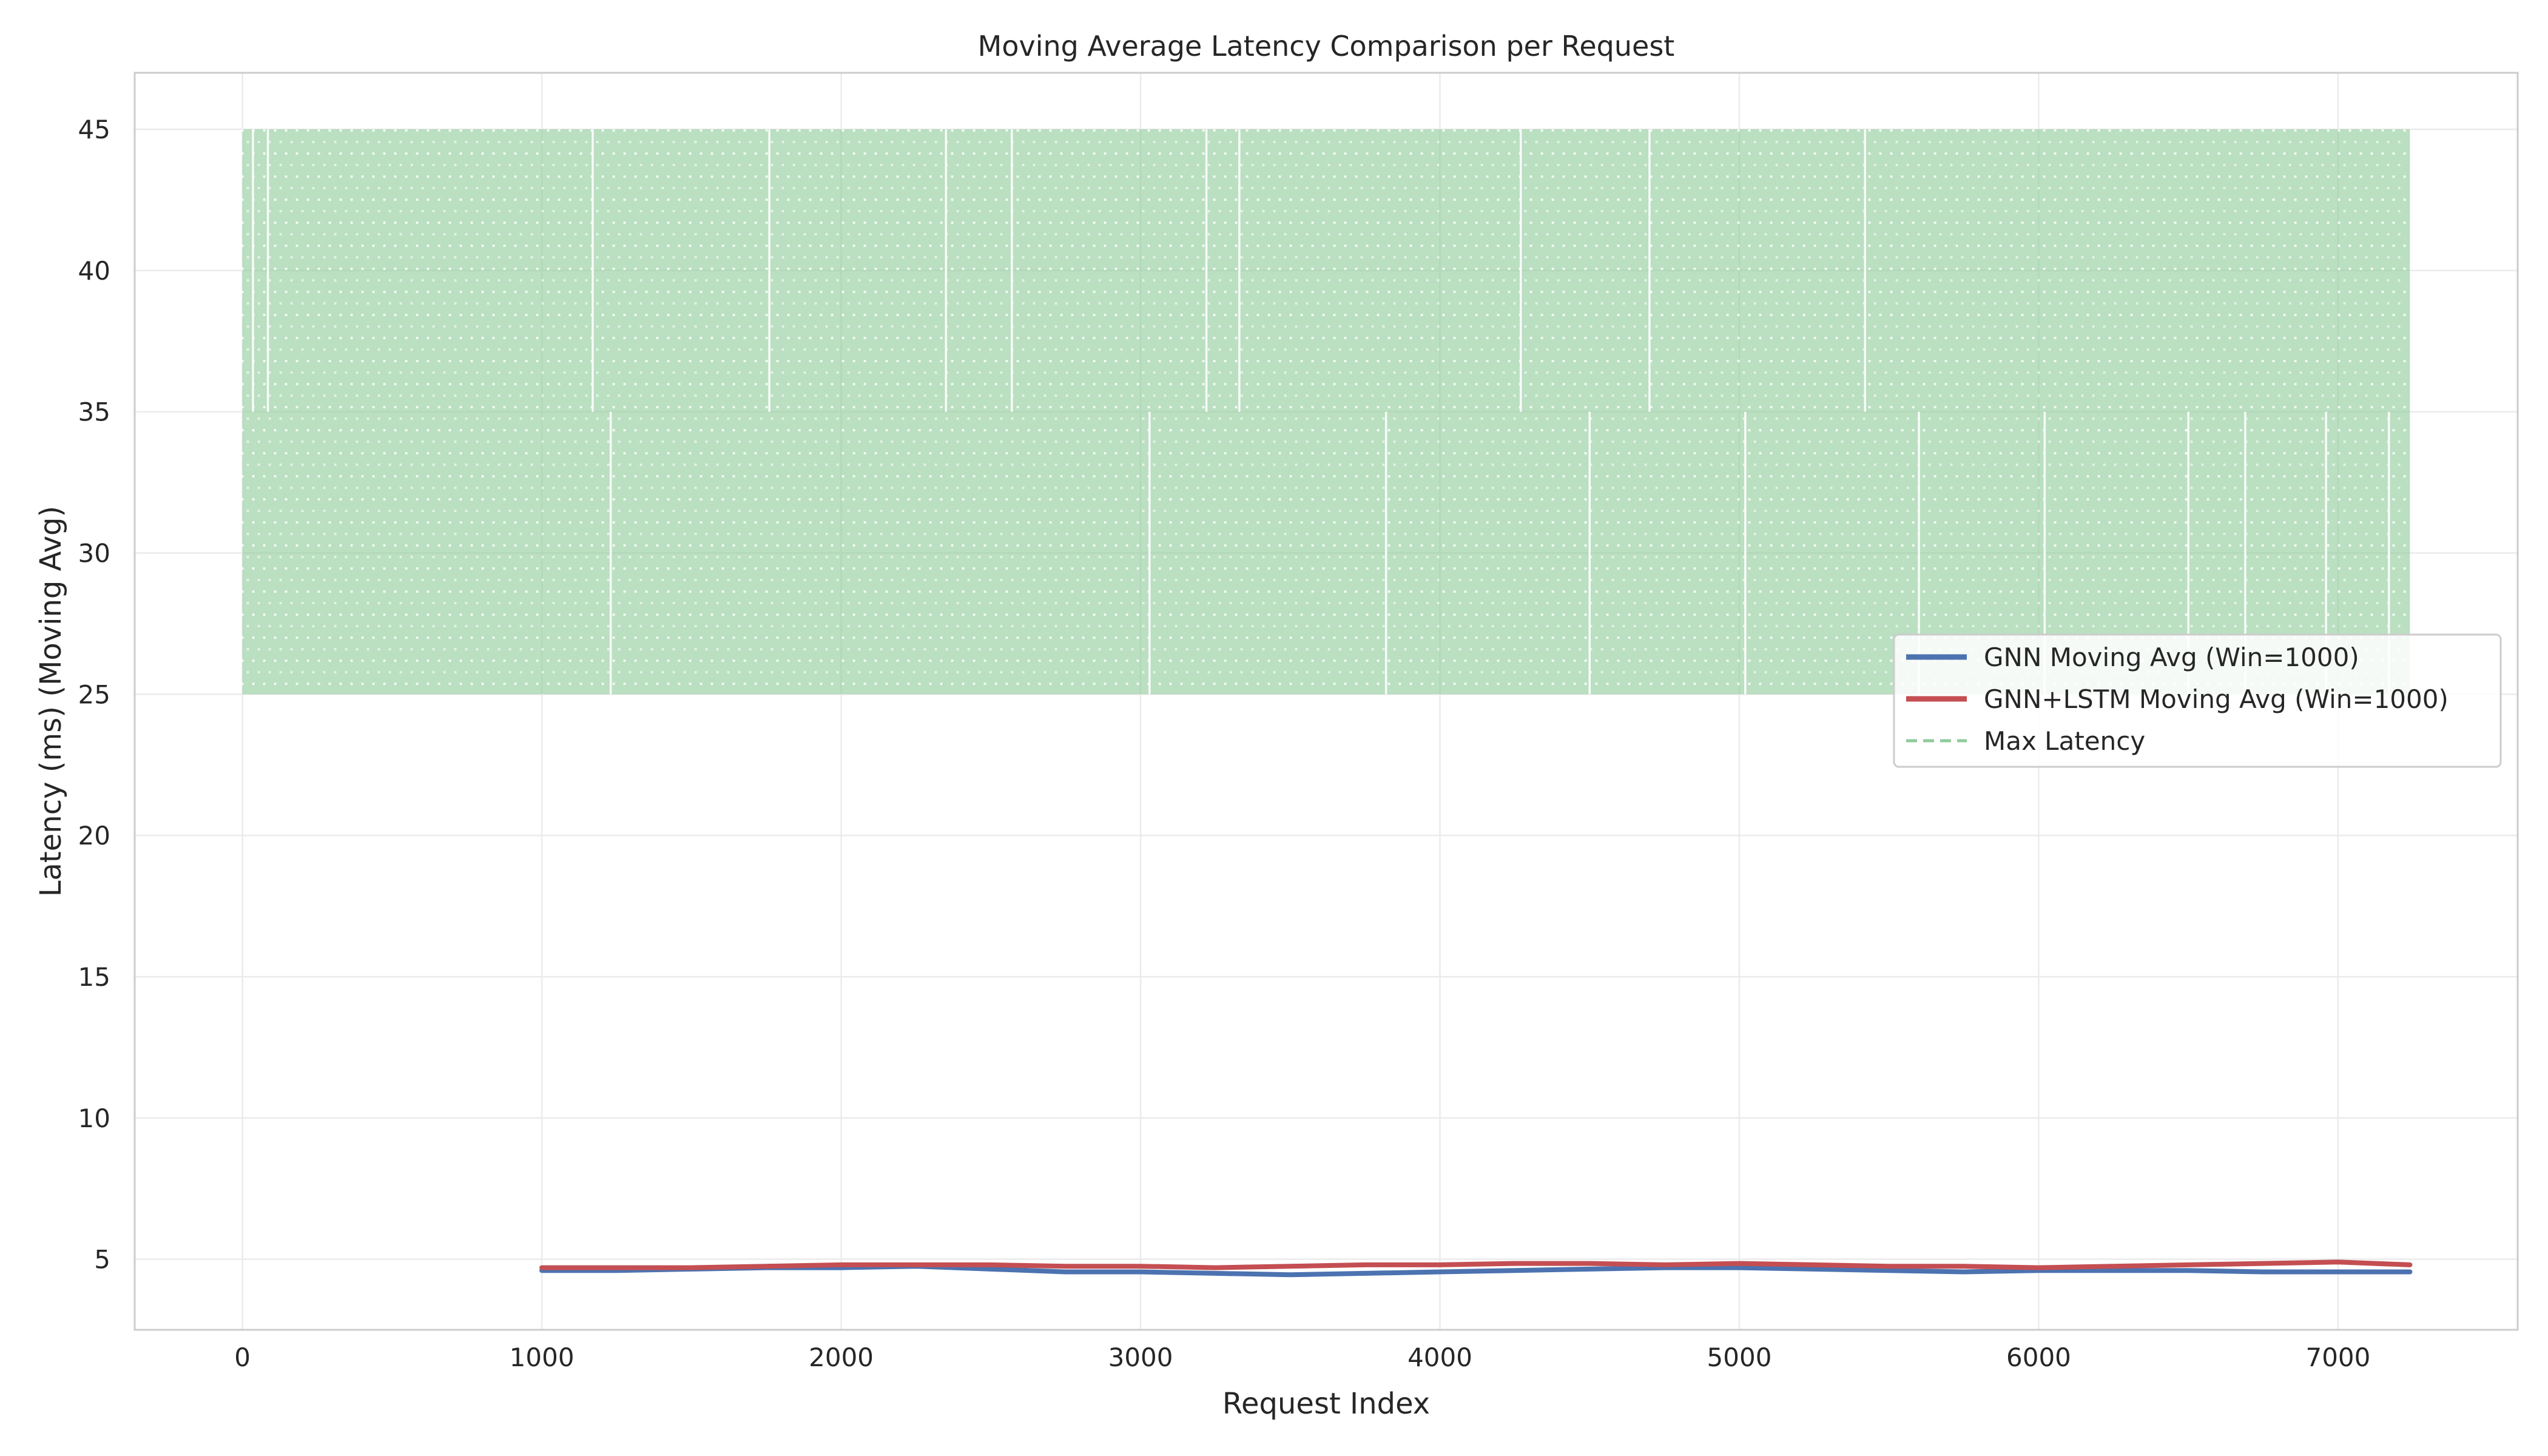  Describe the element at coordinates (51, 701) in the screenshot. I see `y-axis-label: Latency (ms) (Moving Avg)` at that location.